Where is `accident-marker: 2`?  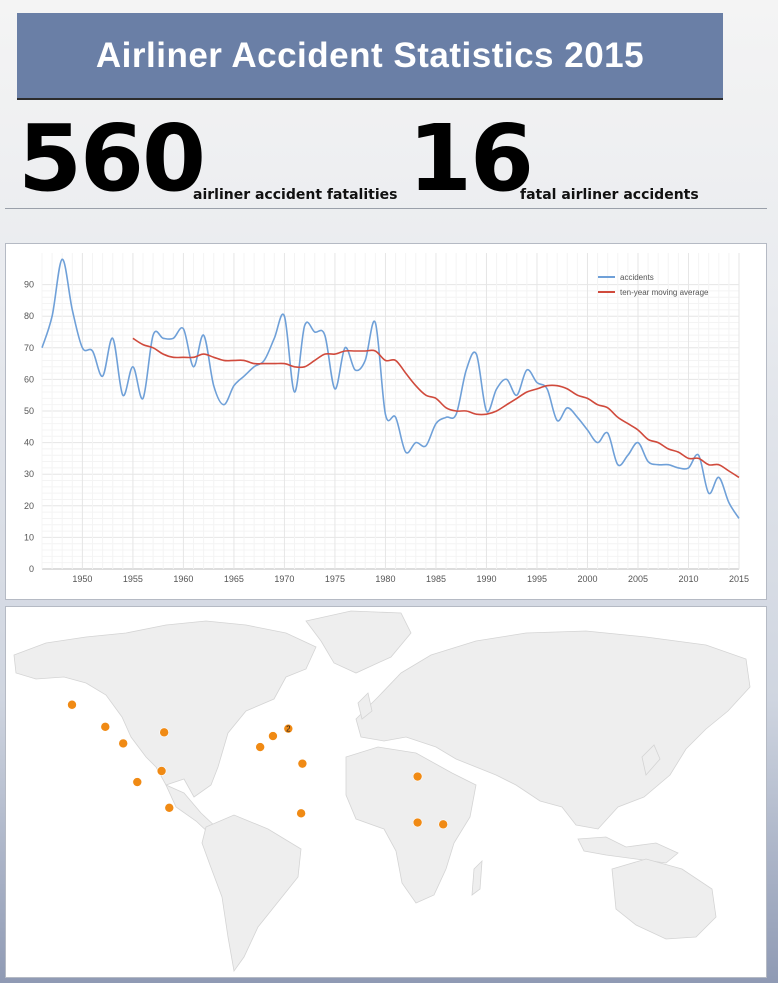 accident-marker: 2 is located at coordinates (288, 728).